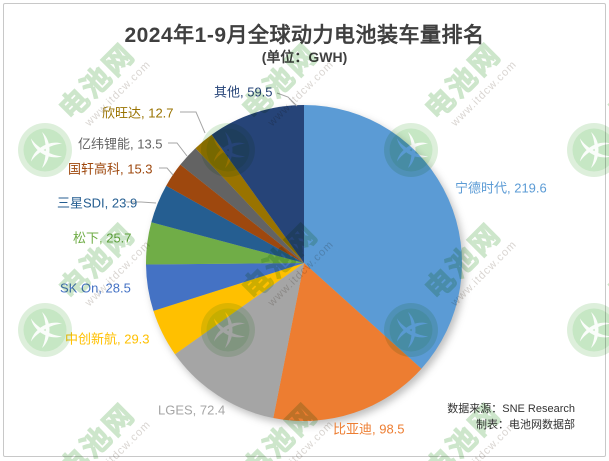  Describe the element at coordinates (120, 144) in the screenshot. I see `pie-slice-label: 亿纬锂能, 13.5` at that location.